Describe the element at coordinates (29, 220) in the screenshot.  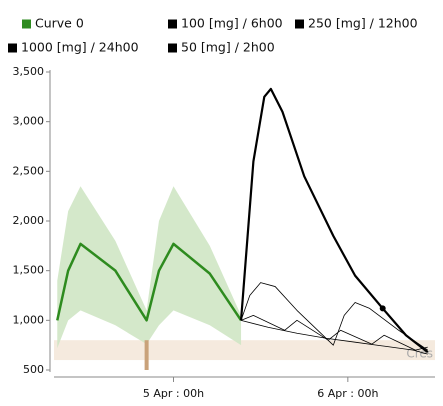
I see `y-tick-label: 2,000` at that location.